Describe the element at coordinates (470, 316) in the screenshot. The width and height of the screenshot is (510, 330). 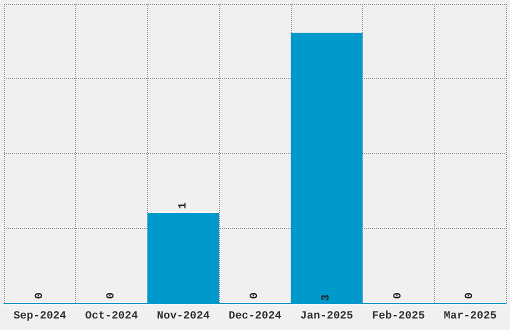
I see `x-tick-label: Mar-2025` at that location.